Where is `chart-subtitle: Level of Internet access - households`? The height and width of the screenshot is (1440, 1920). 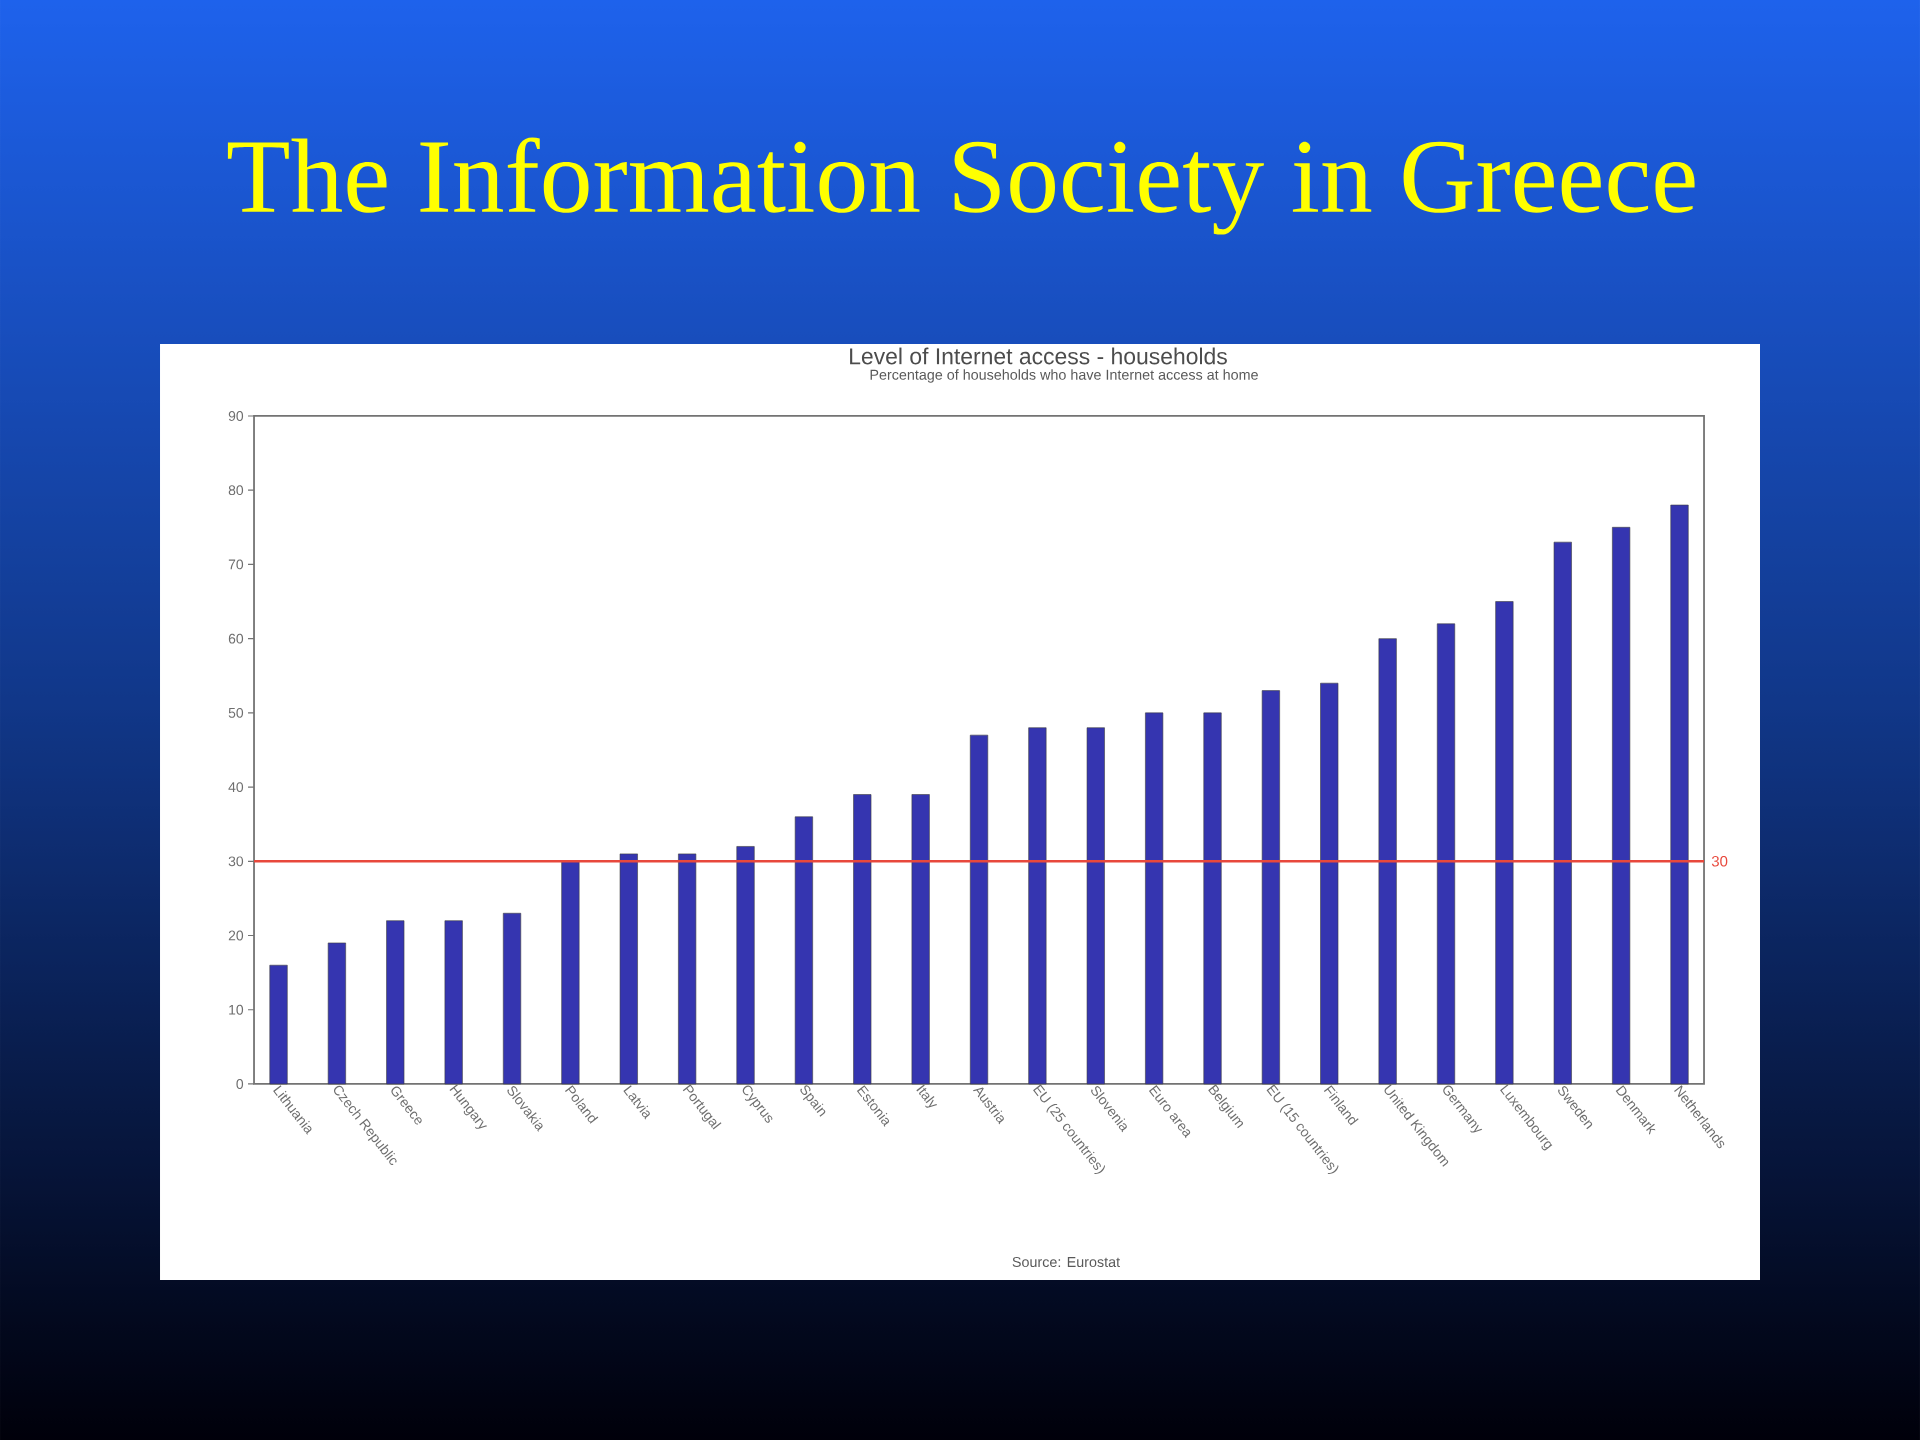 chart-subtitle: Level of Internet access - households is located at coordinates (1038, 356).